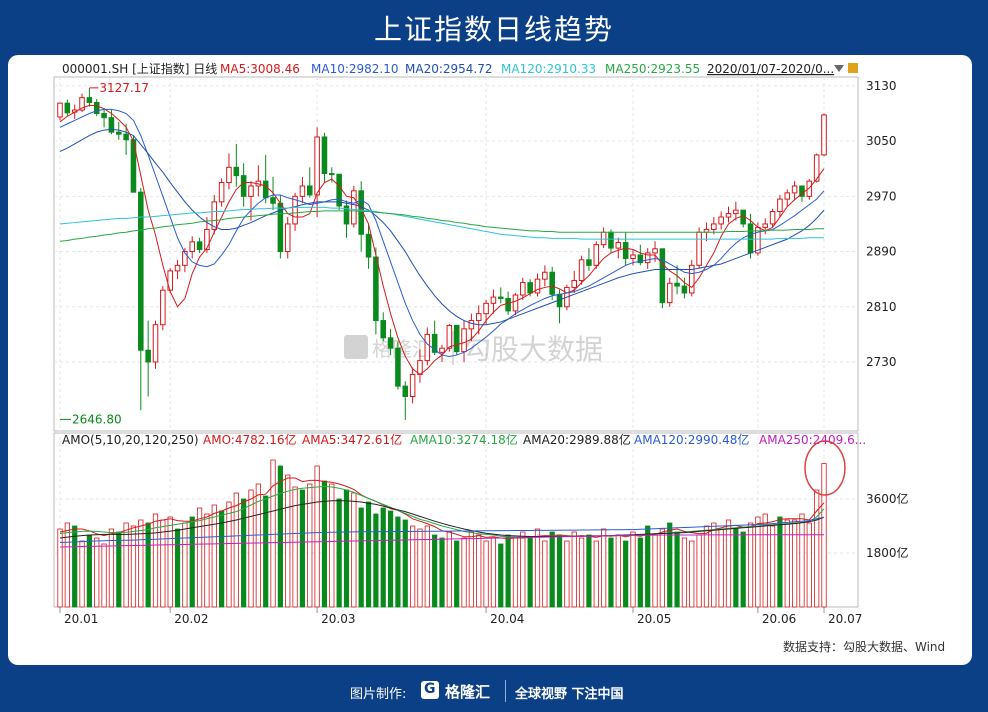 The width and height of the screenshot is (988, 712). Describe the element at coordinates (825, 468) in the screenshot. I see `highlight-circle` at that location.